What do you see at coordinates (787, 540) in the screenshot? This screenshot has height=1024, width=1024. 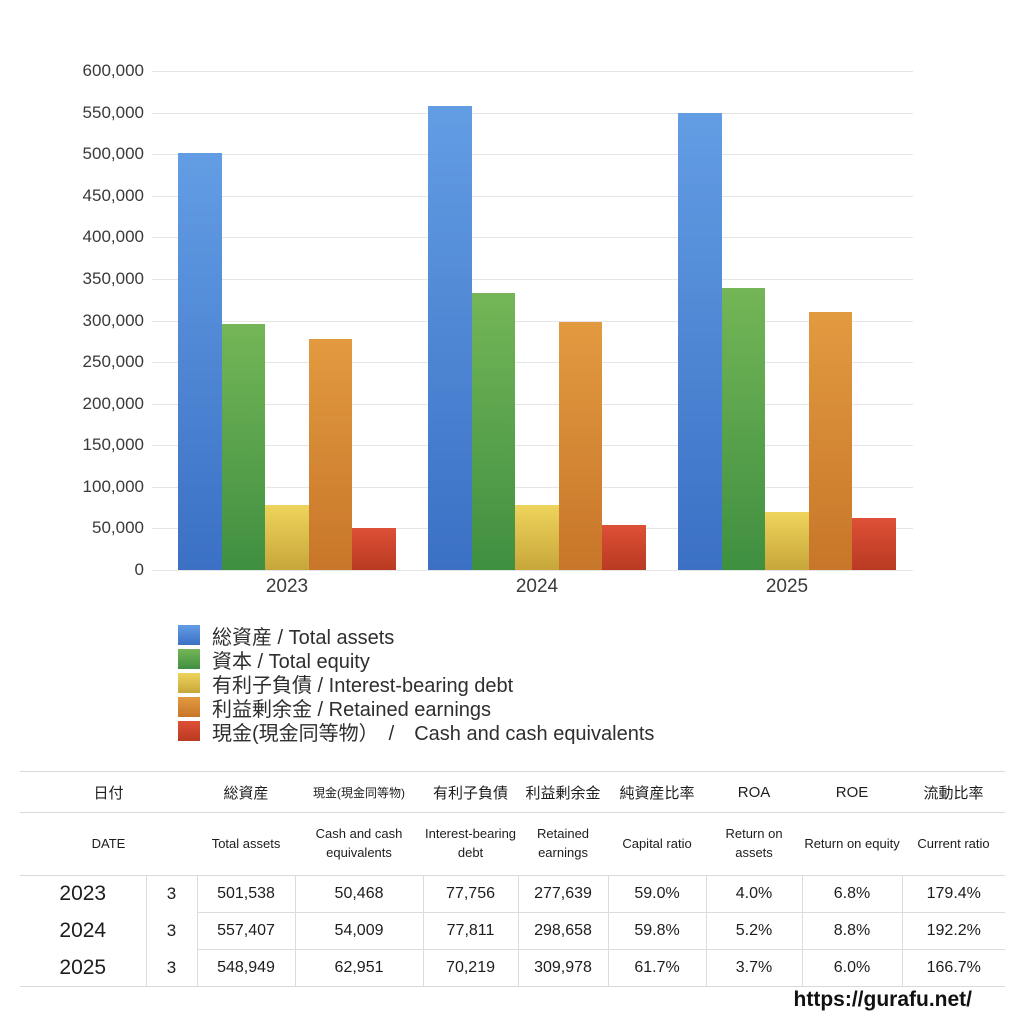 I see `bar-series3-2025` at bounding box center [787, 540].